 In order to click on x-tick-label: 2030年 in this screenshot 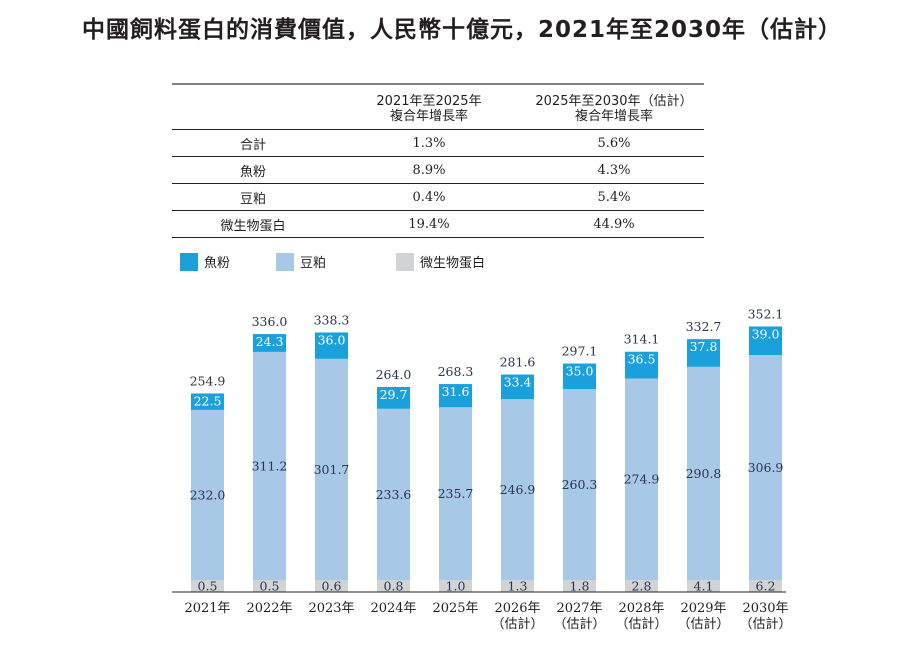, I will do `click(765, 608)`.